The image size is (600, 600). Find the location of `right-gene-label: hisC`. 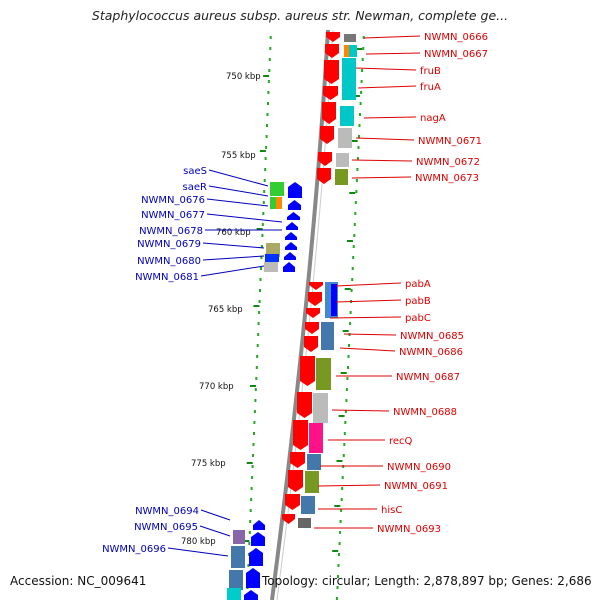

right-gene-label: hisC is located at coordinates (391, 510).